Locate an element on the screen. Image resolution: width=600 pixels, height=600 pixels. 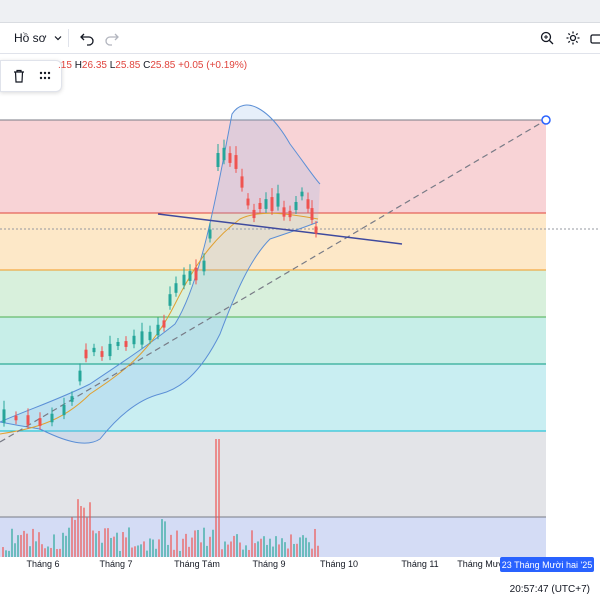
profile-label: Hồ sơ is located at coordinates (30, 38).